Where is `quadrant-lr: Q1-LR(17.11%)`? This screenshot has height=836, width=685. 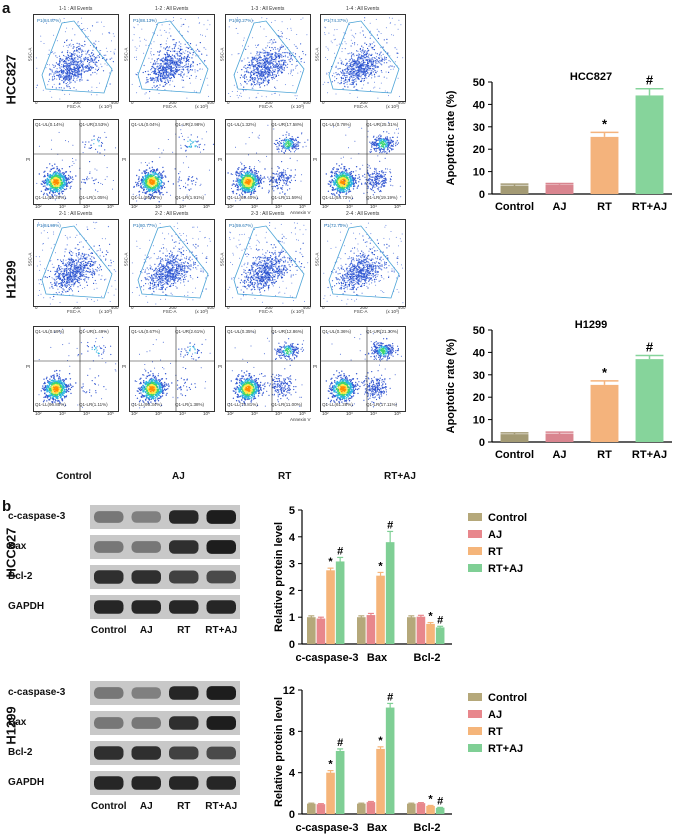 quadrant-lr: Q1-LR(17.11%) is located at coordinates (382, 404).